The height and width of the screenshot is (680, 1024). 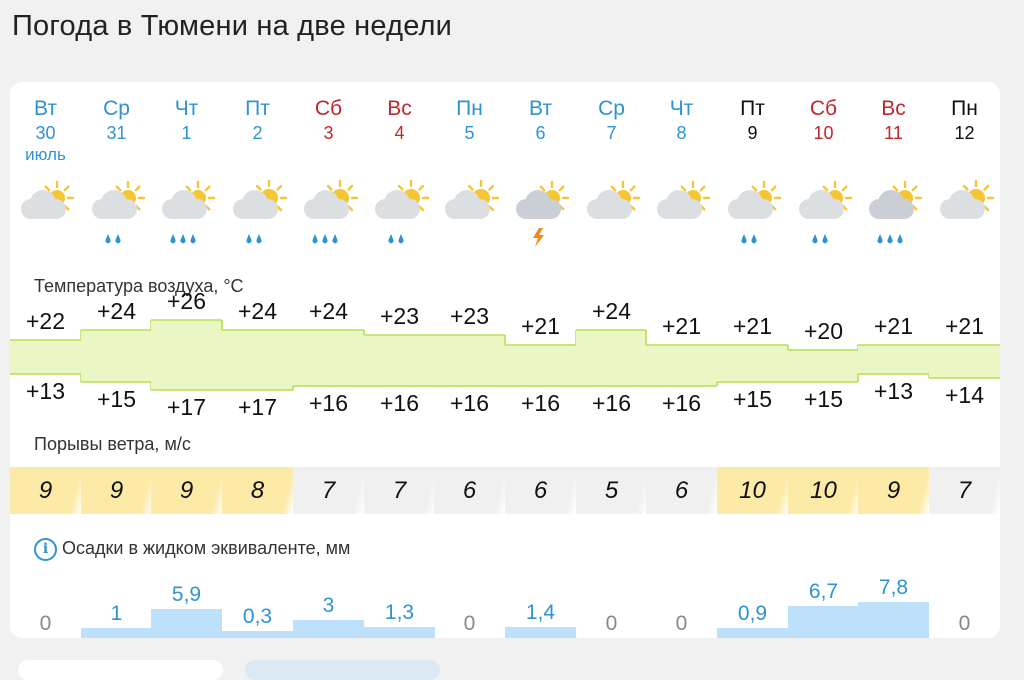 I want to click on bottom-tab-left, so click(x=120, y=670).